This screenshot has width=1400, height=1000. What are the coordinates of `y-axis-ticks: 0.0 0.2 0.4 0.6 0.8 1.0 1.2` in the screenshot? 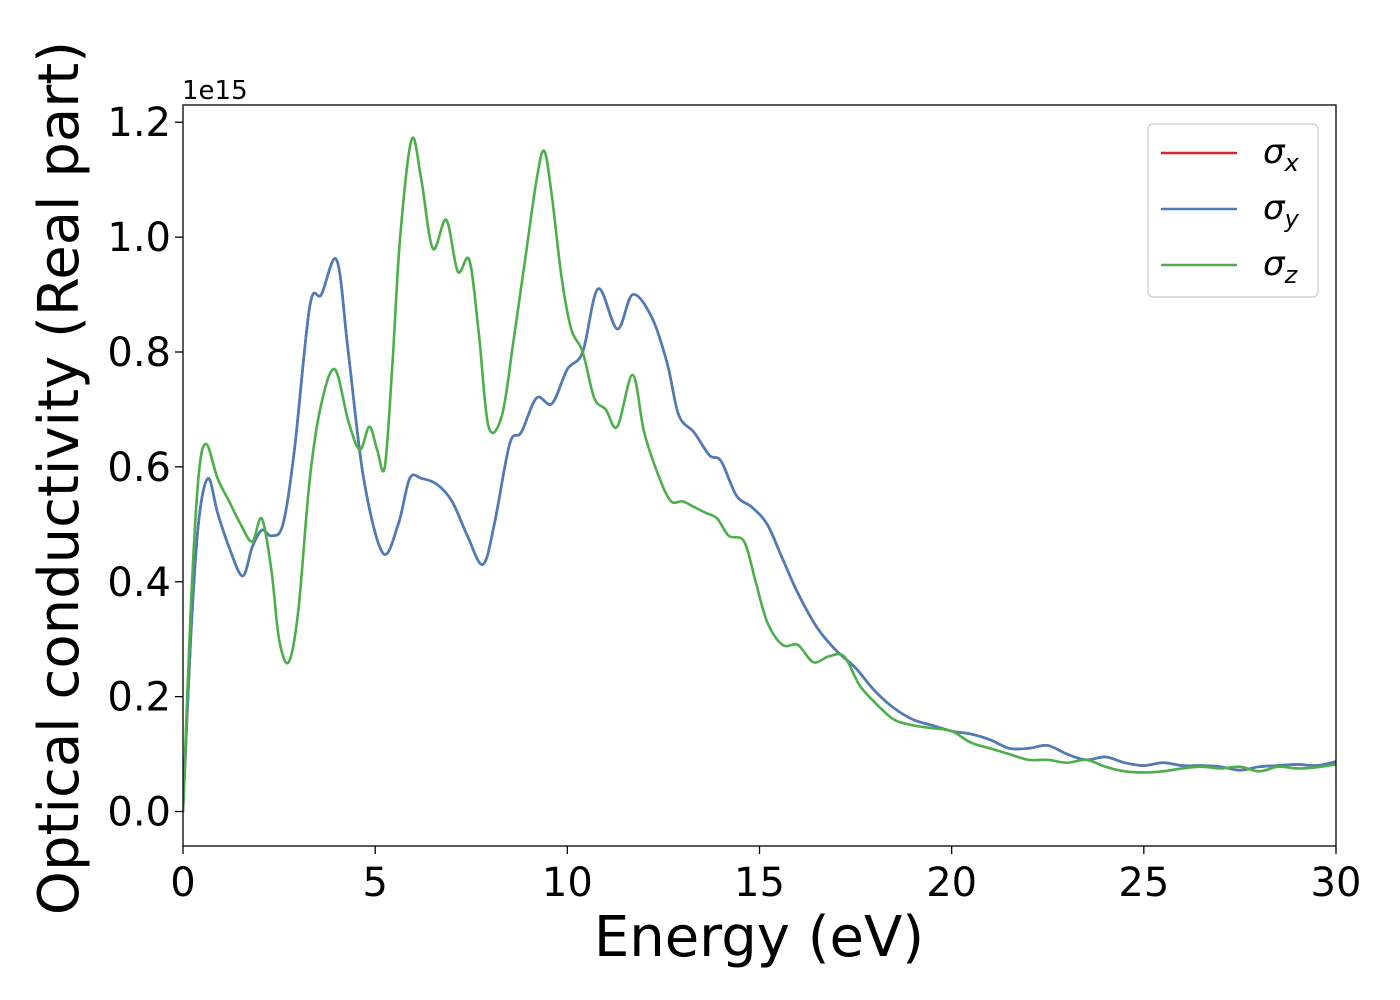 It's located at (145, 468).